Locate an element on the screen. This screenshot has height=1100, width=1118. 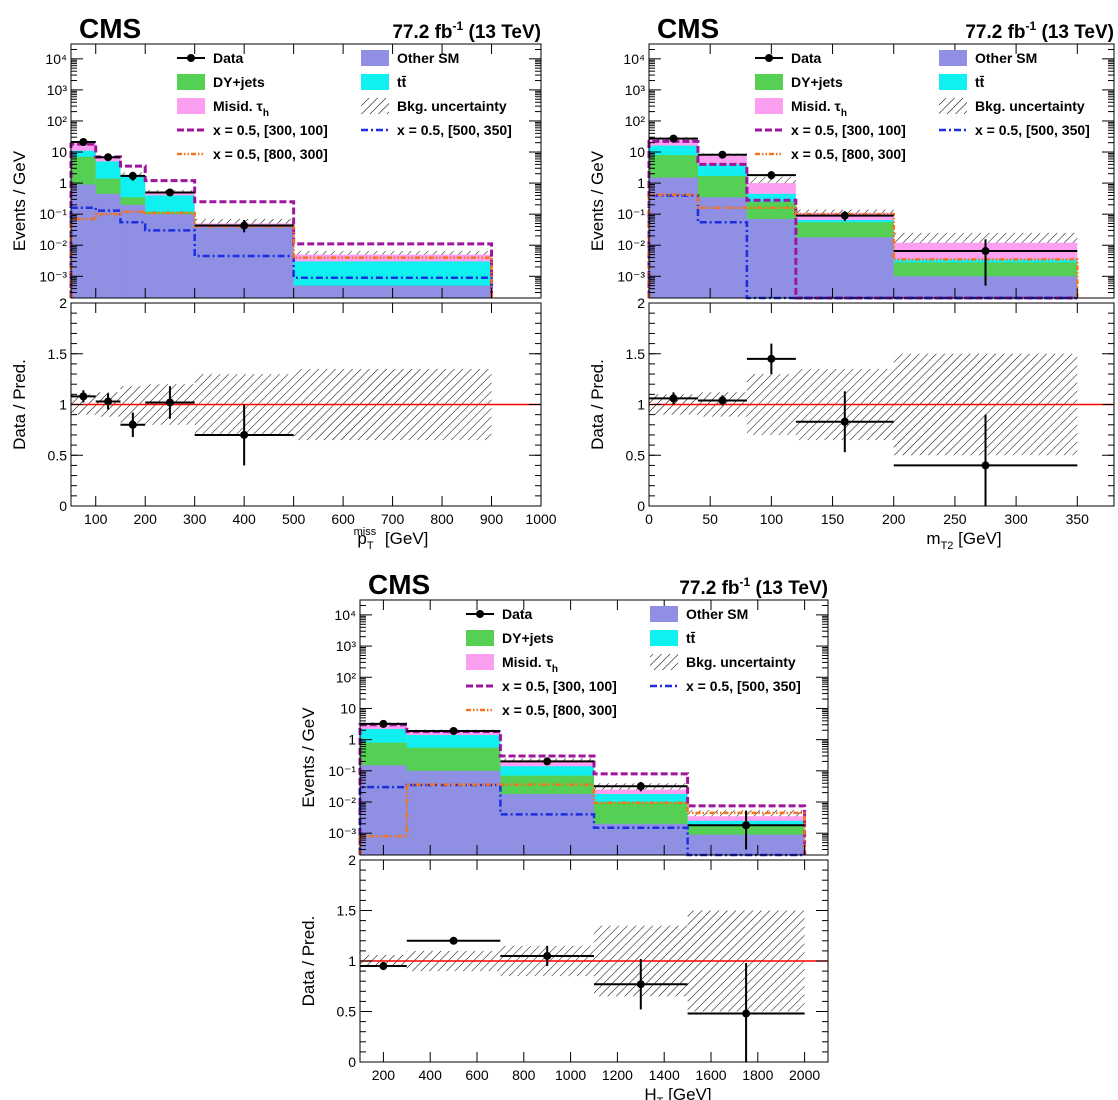
x-axis-label-main: H is located at coordinates (650, 1092).